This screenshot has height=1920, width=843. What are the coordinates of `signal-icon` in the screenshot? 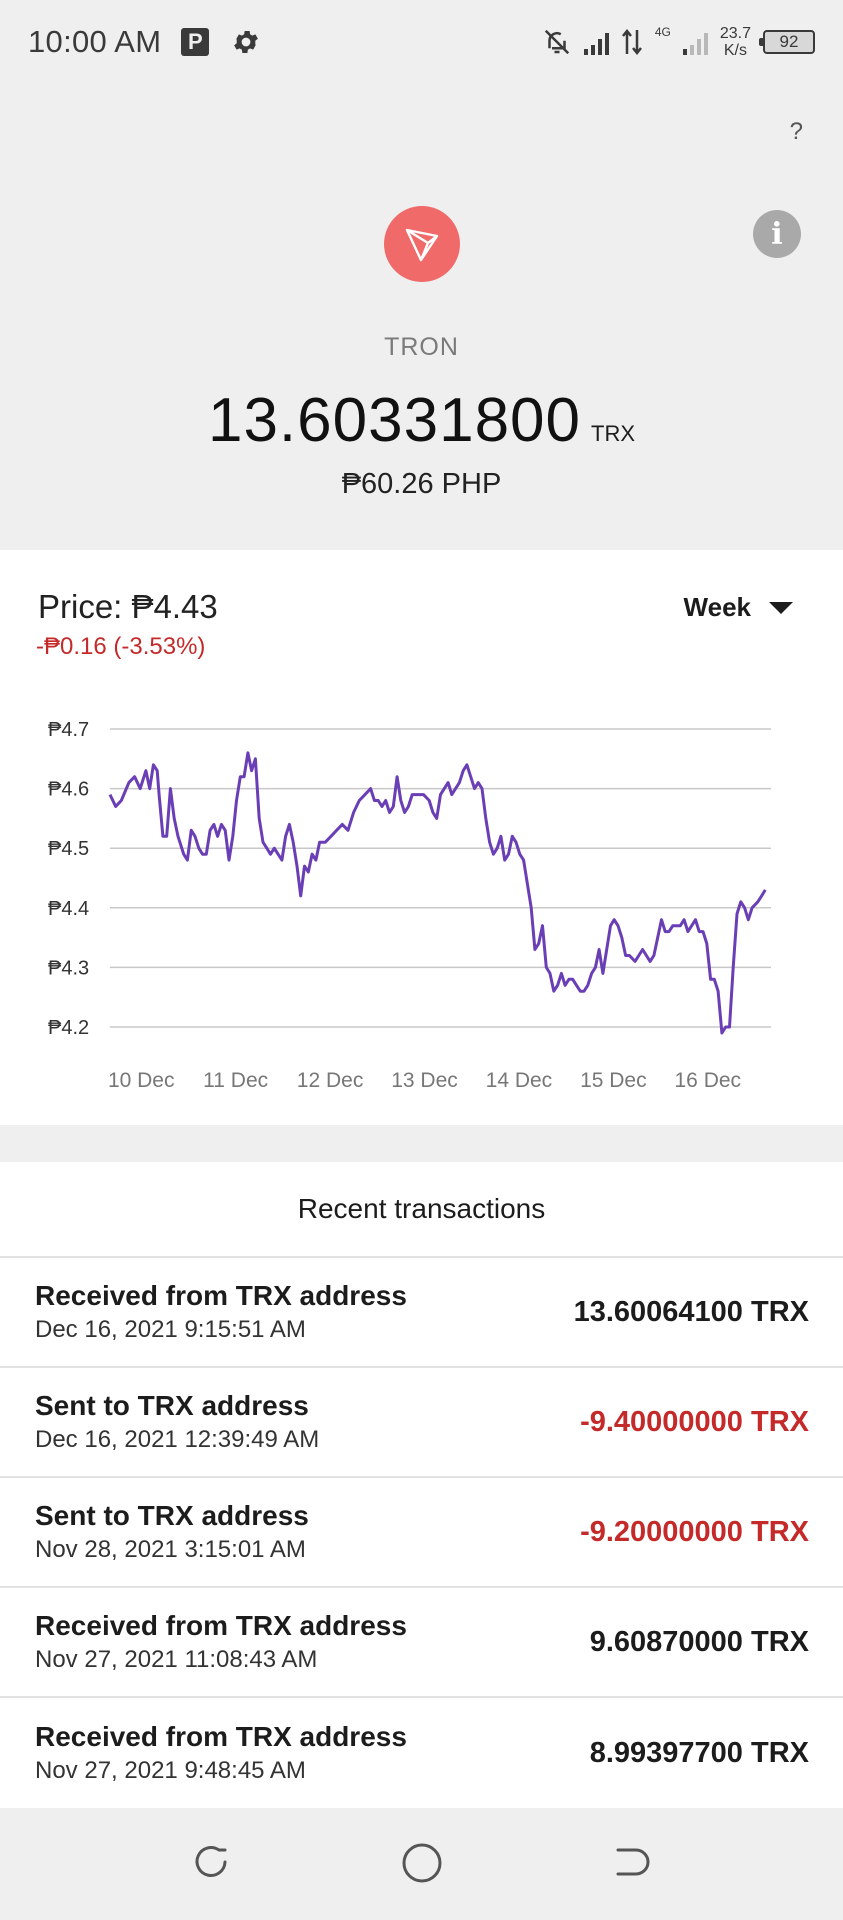 It's located at (596, 42).